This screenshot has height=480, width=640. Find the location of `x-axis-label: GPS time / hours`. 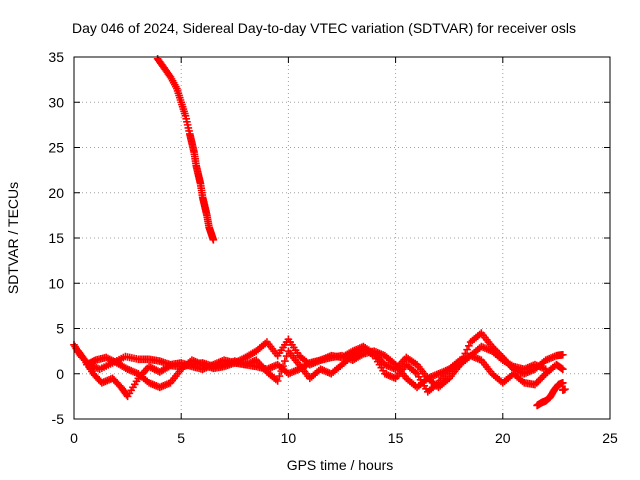

x-axis-label: GPS time / hours is located at coordinates (340, 465).